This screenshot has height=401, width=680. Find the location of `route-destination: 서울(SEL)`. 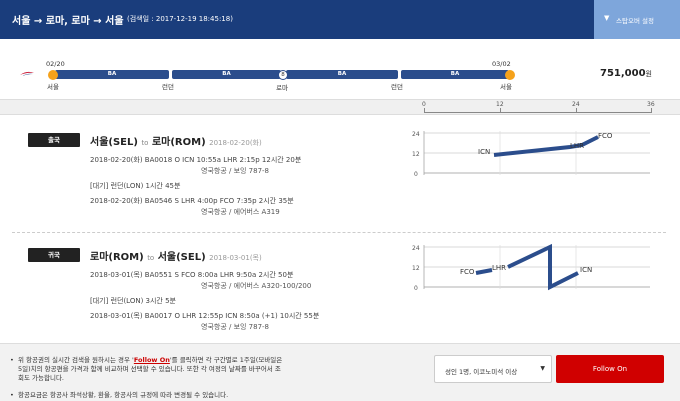

route-destination: 서울(SEL) is located at coordinates (181, 257).